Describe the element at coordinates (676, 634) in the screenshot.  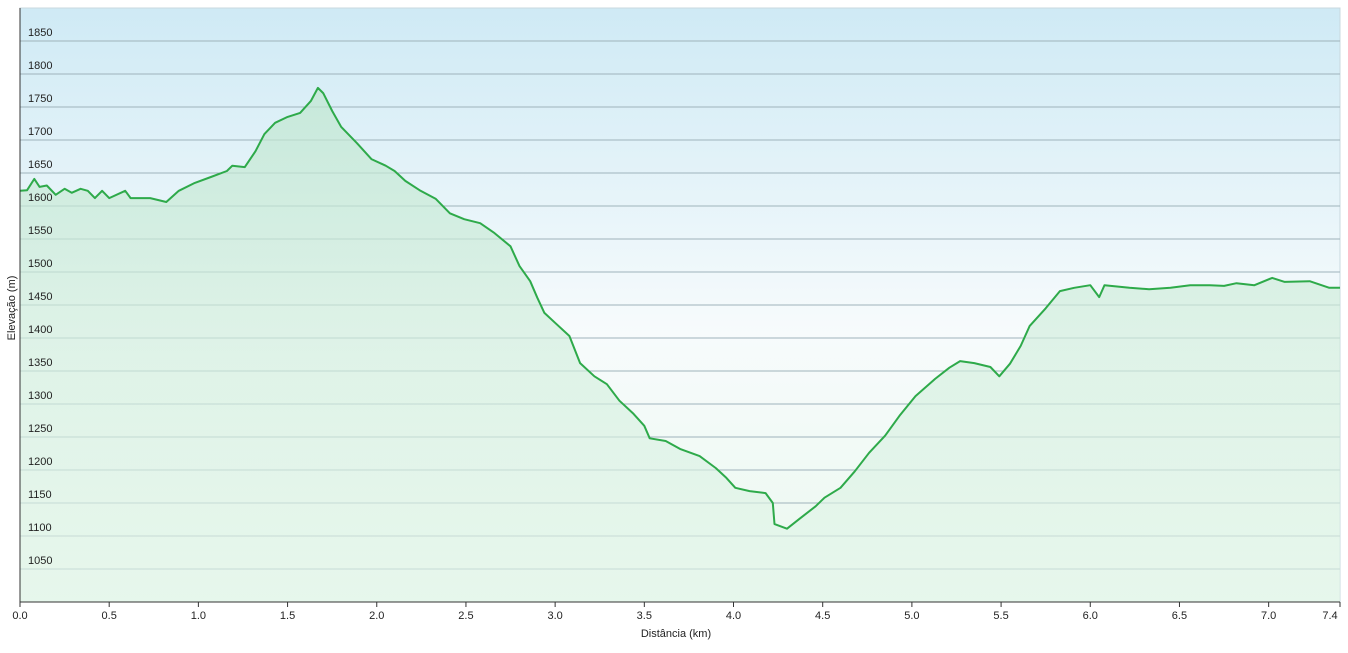
I see `x-axis-label: Distância (km)` at that location.